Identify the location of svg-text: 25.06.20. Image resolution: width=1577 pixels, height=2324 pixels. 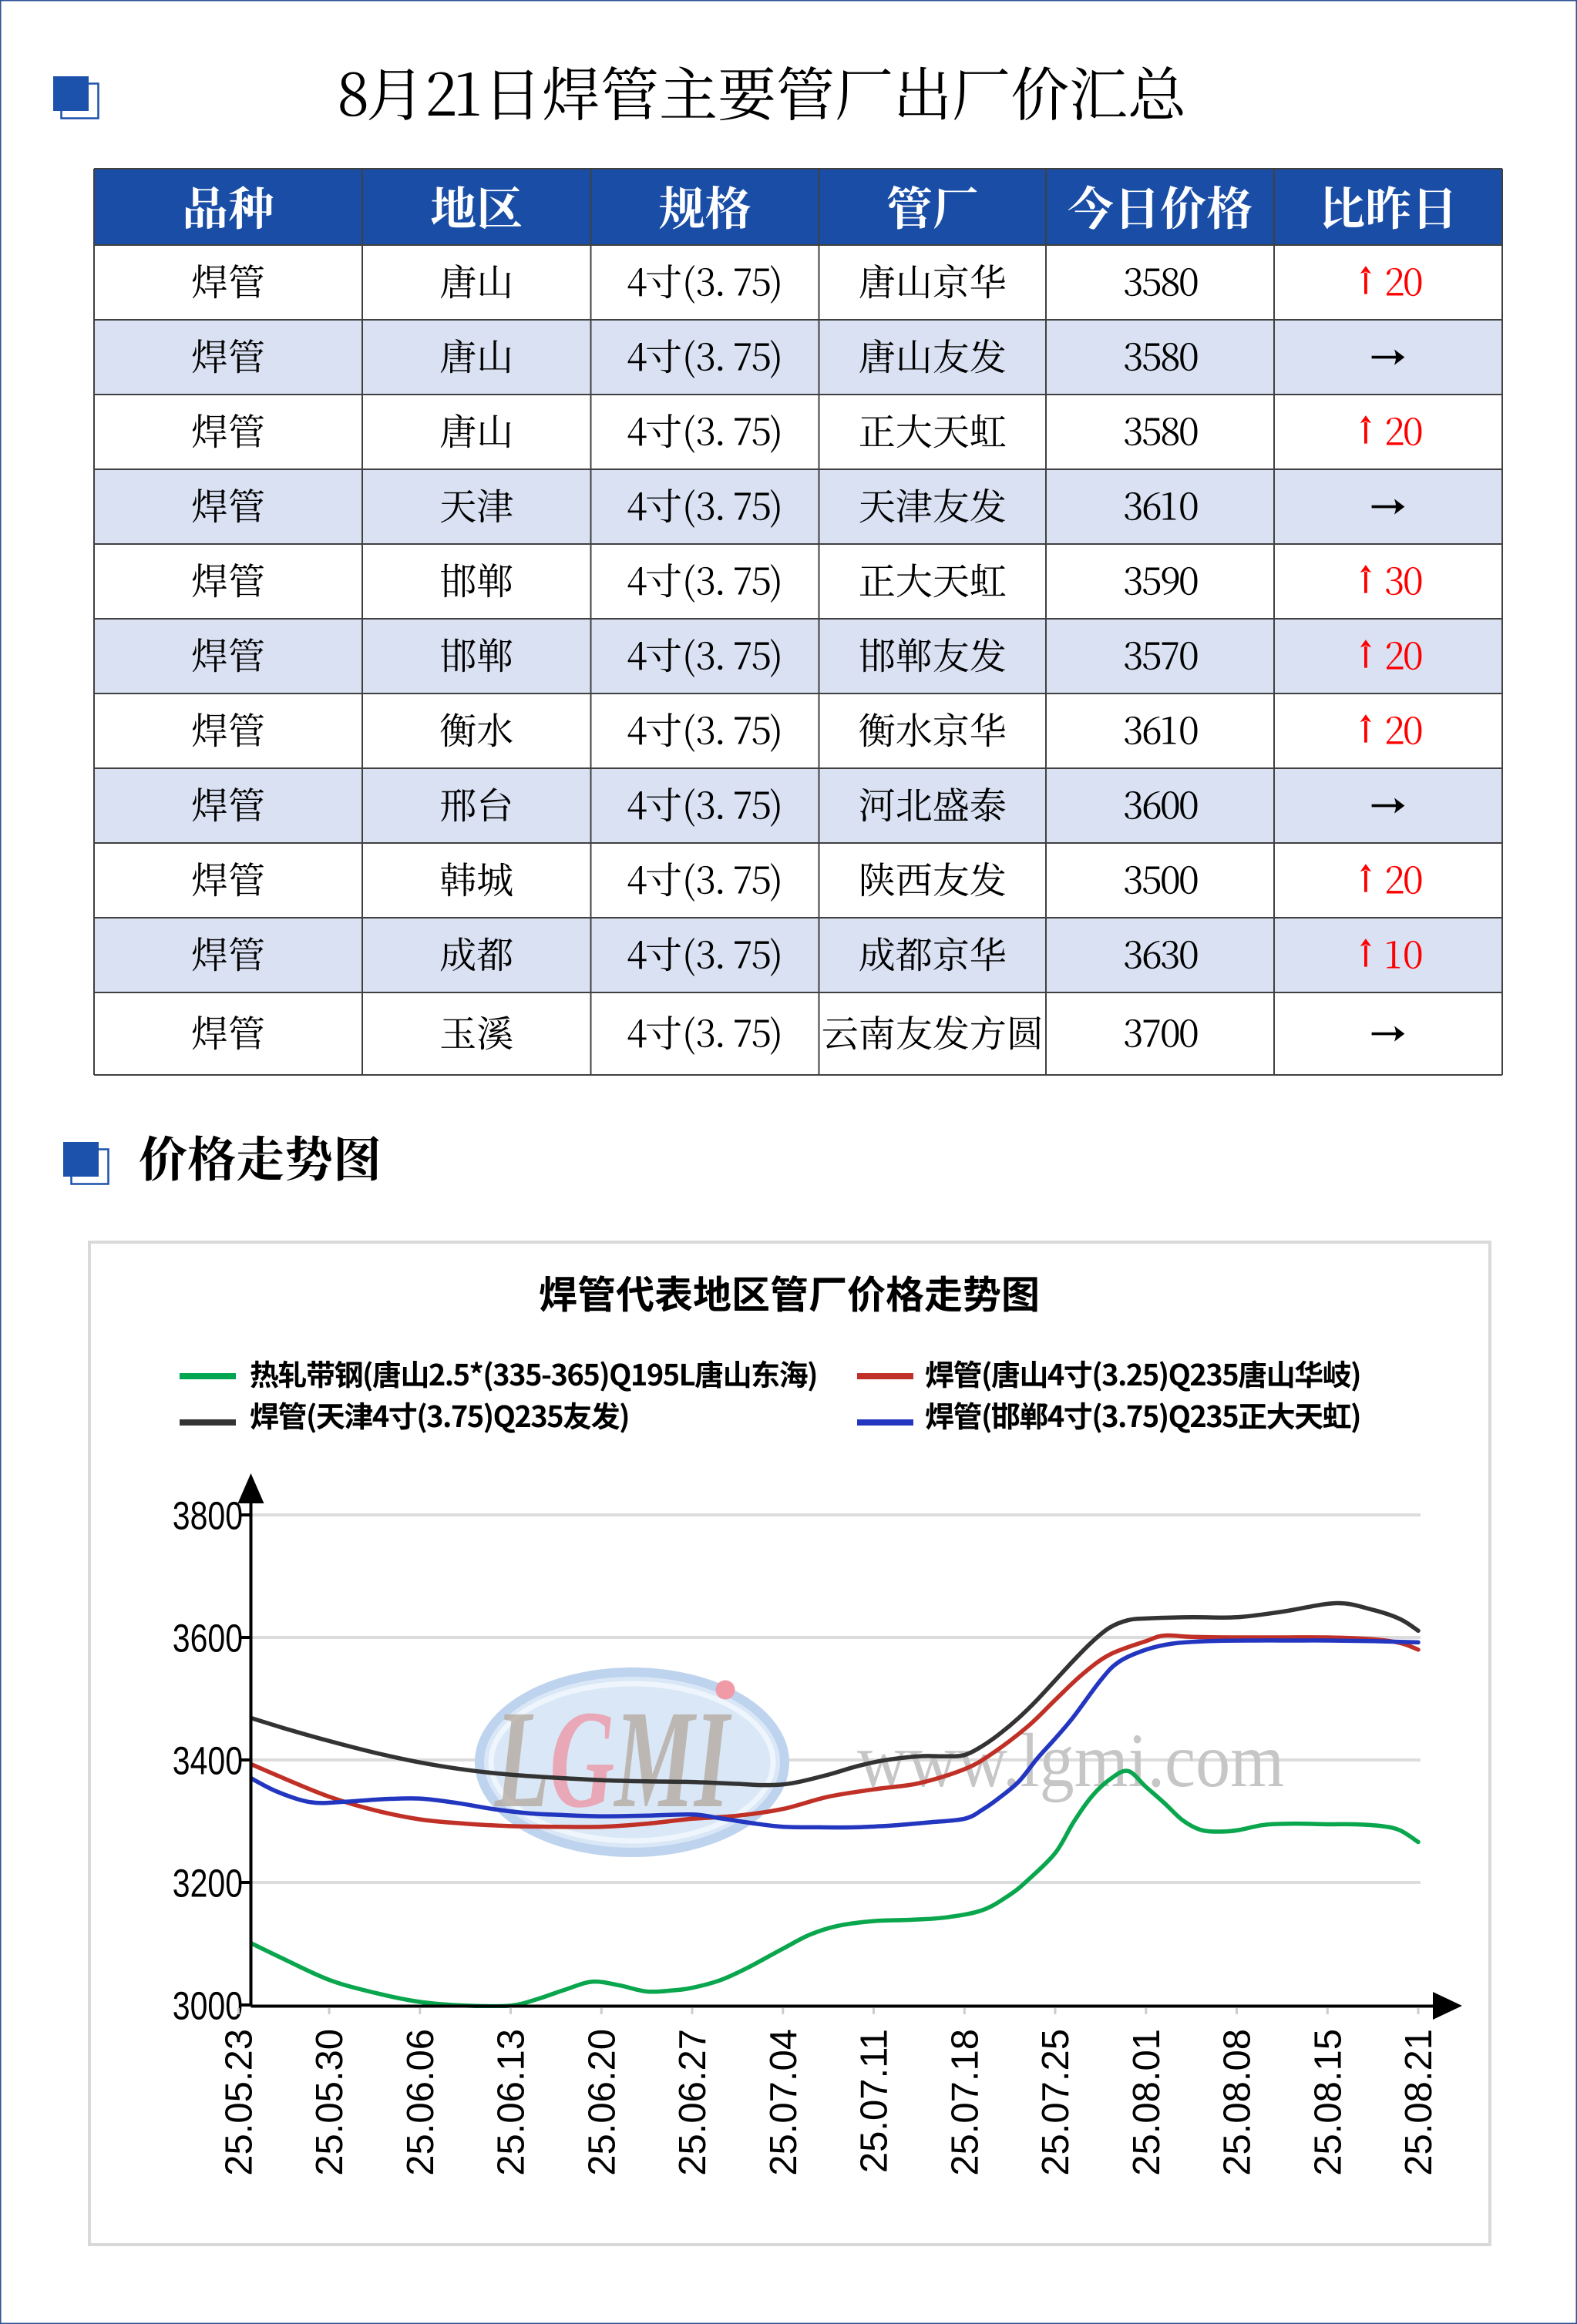
(602, 2102).